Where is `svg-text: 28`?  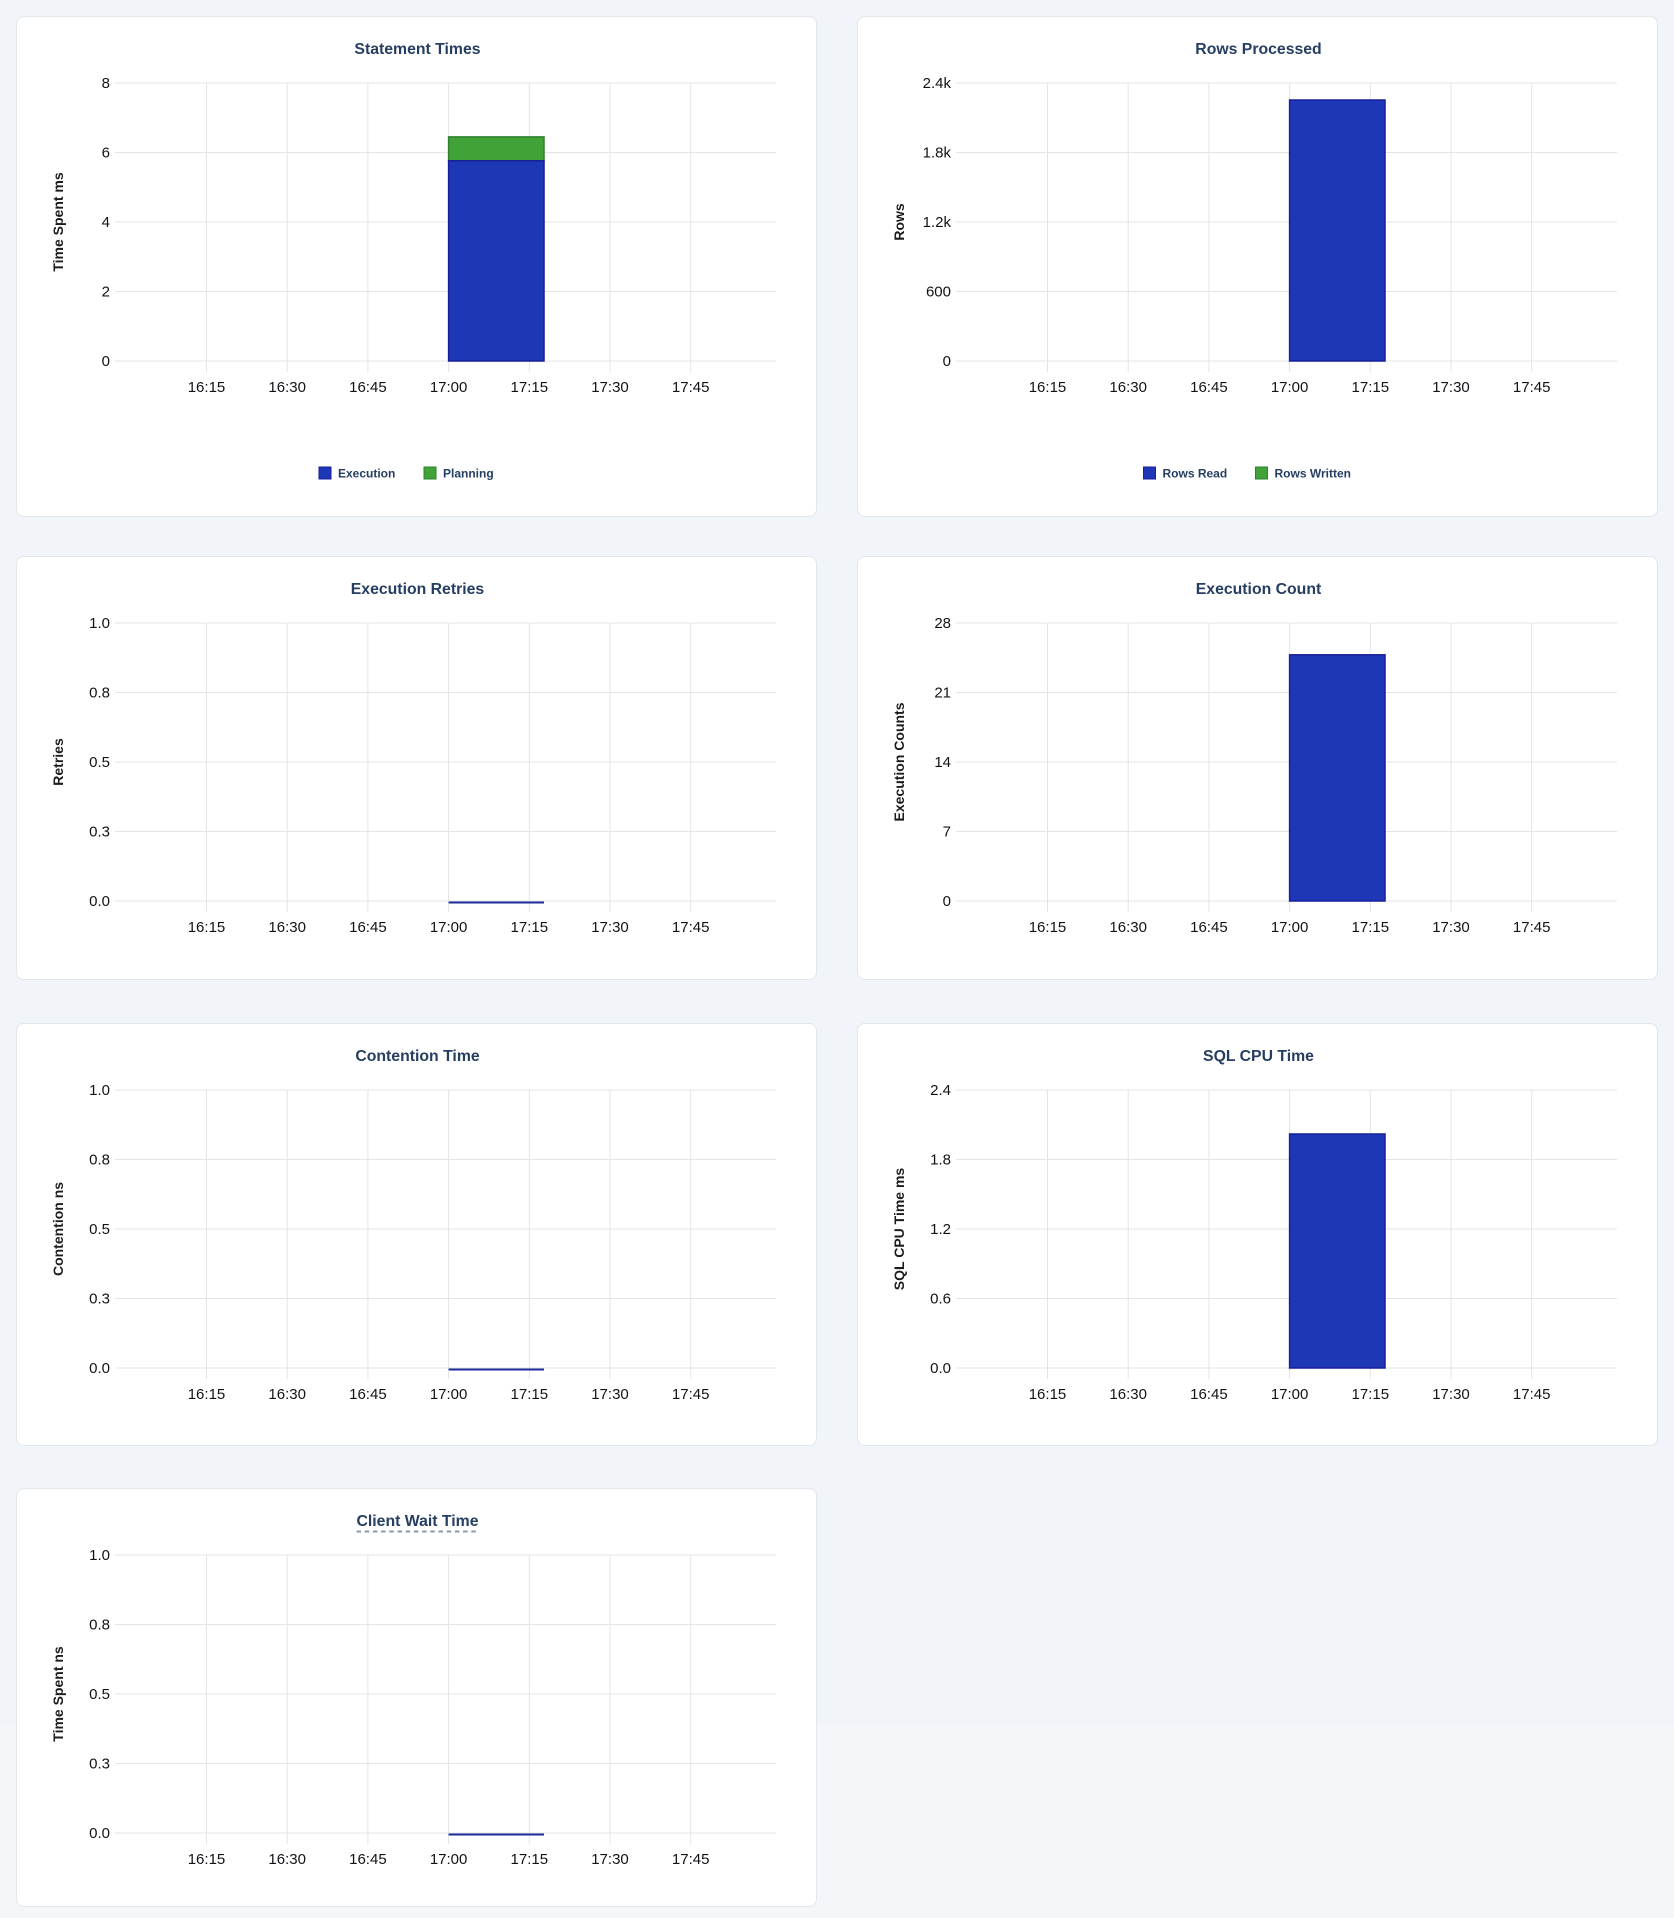
svg-text: 28 is located at coordinates (942, 623).